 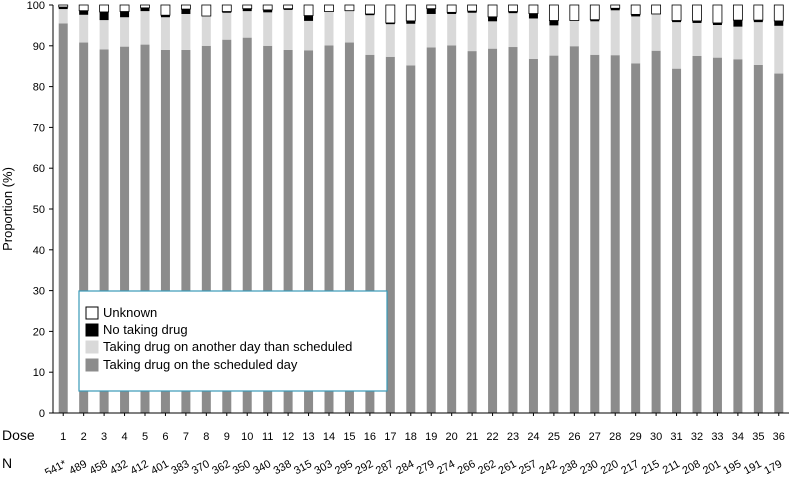 I want to click on legend-label: Taking drug on the scheduled day, so click(x=200, y=364).